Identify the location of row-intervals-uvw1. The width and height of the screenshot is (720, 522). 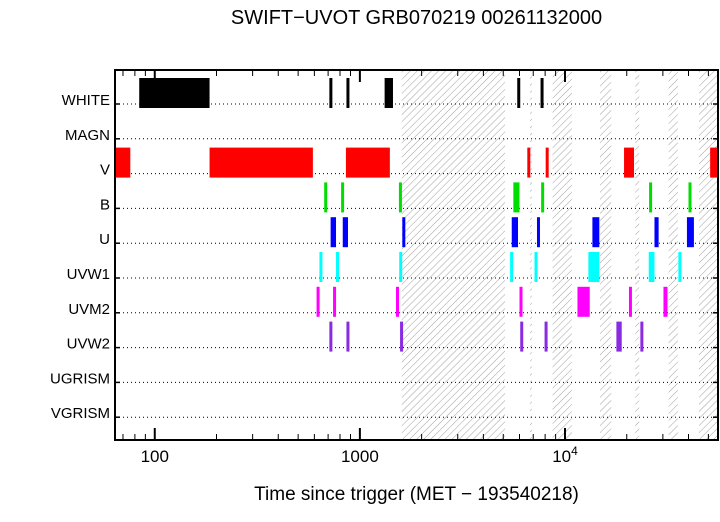
(500, 267).